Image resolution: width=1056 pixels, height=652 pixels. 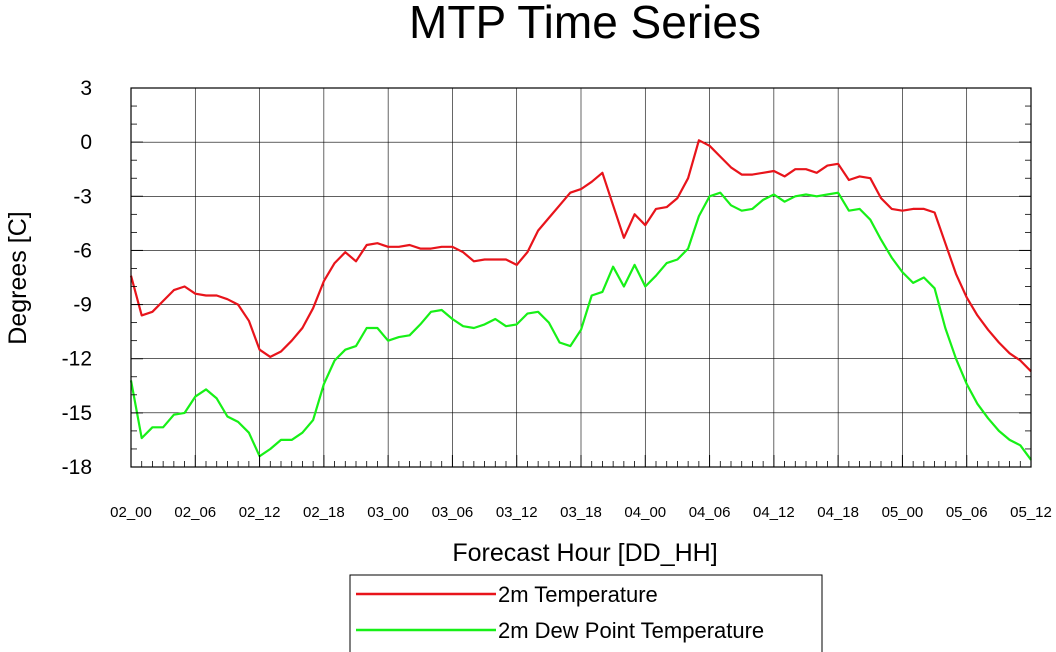 What do you see at coordinates (131, 512) in the screenshot?
I see `x-tick-label: 02_00` at bounding box center [131, 512].